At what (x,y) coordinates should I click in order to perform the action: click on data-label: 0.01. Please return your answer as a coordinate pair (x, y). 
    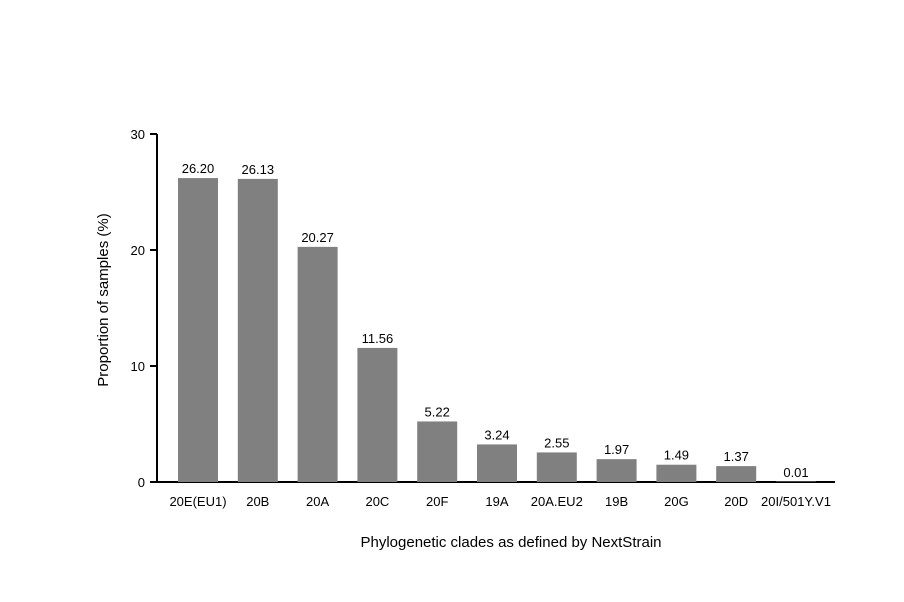
    Looking at the image, I should click on (795, 472).